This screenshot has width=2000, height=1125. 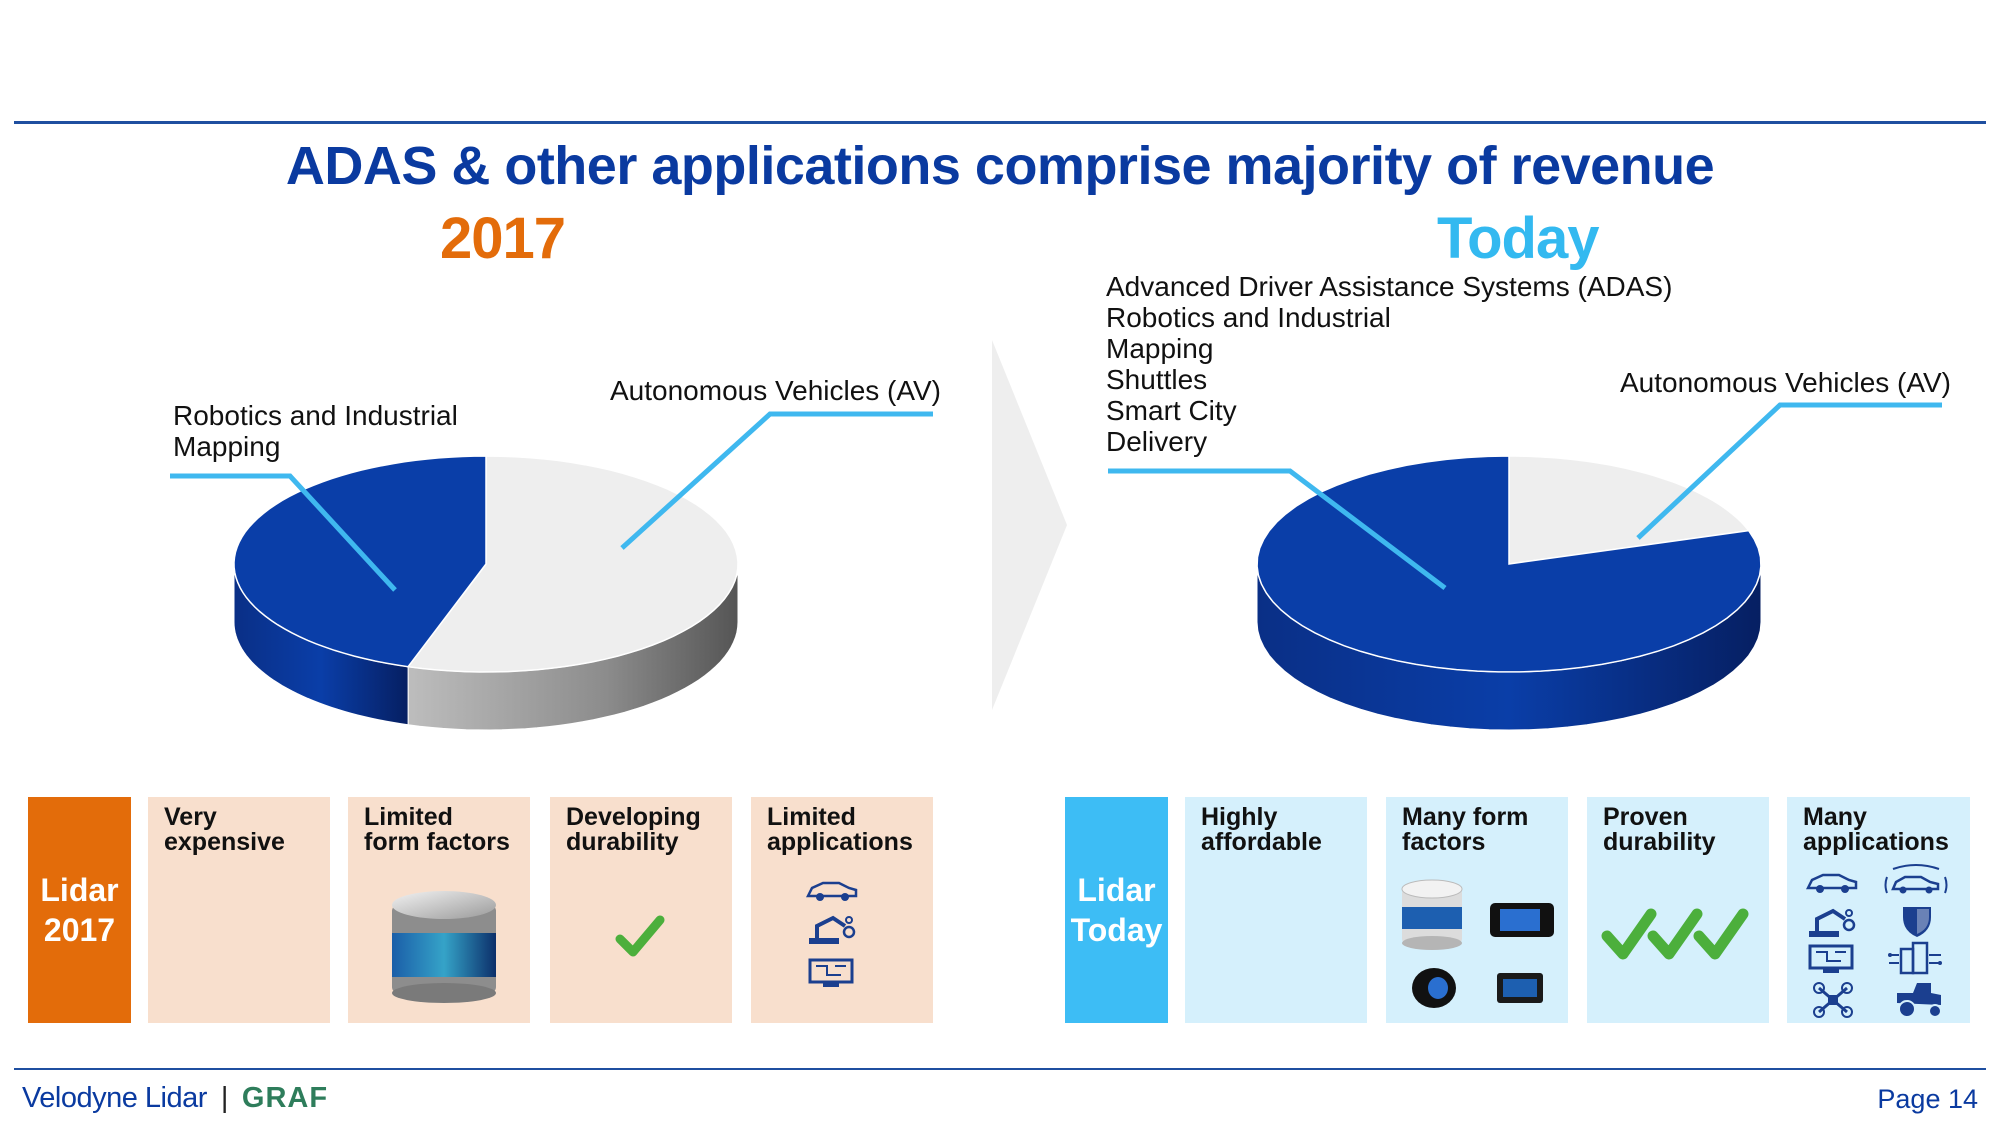 I want to click on lidar-2017-tag: Lidar 2017, so click(x=79, y=910).